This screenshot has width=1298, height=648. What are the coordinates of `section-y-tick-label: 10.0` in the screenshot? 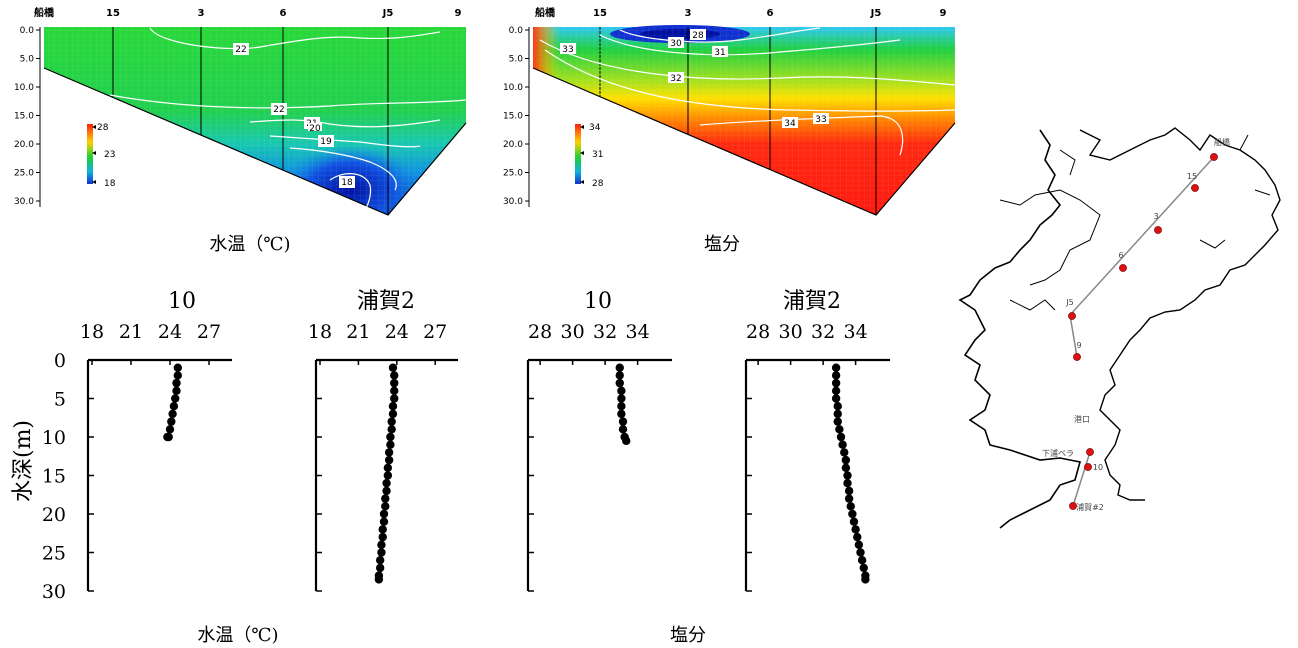 It's located at (513, 88).